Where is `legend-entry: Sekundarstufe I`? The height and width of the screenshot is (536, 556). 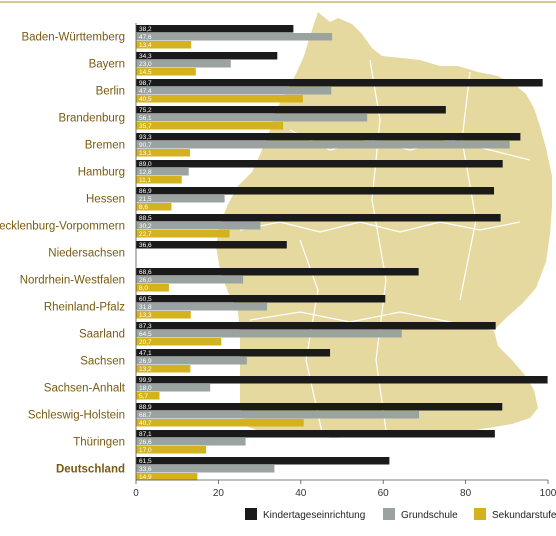
legend-entry: Sekundarstufe I is located at coordinates (524, 515).